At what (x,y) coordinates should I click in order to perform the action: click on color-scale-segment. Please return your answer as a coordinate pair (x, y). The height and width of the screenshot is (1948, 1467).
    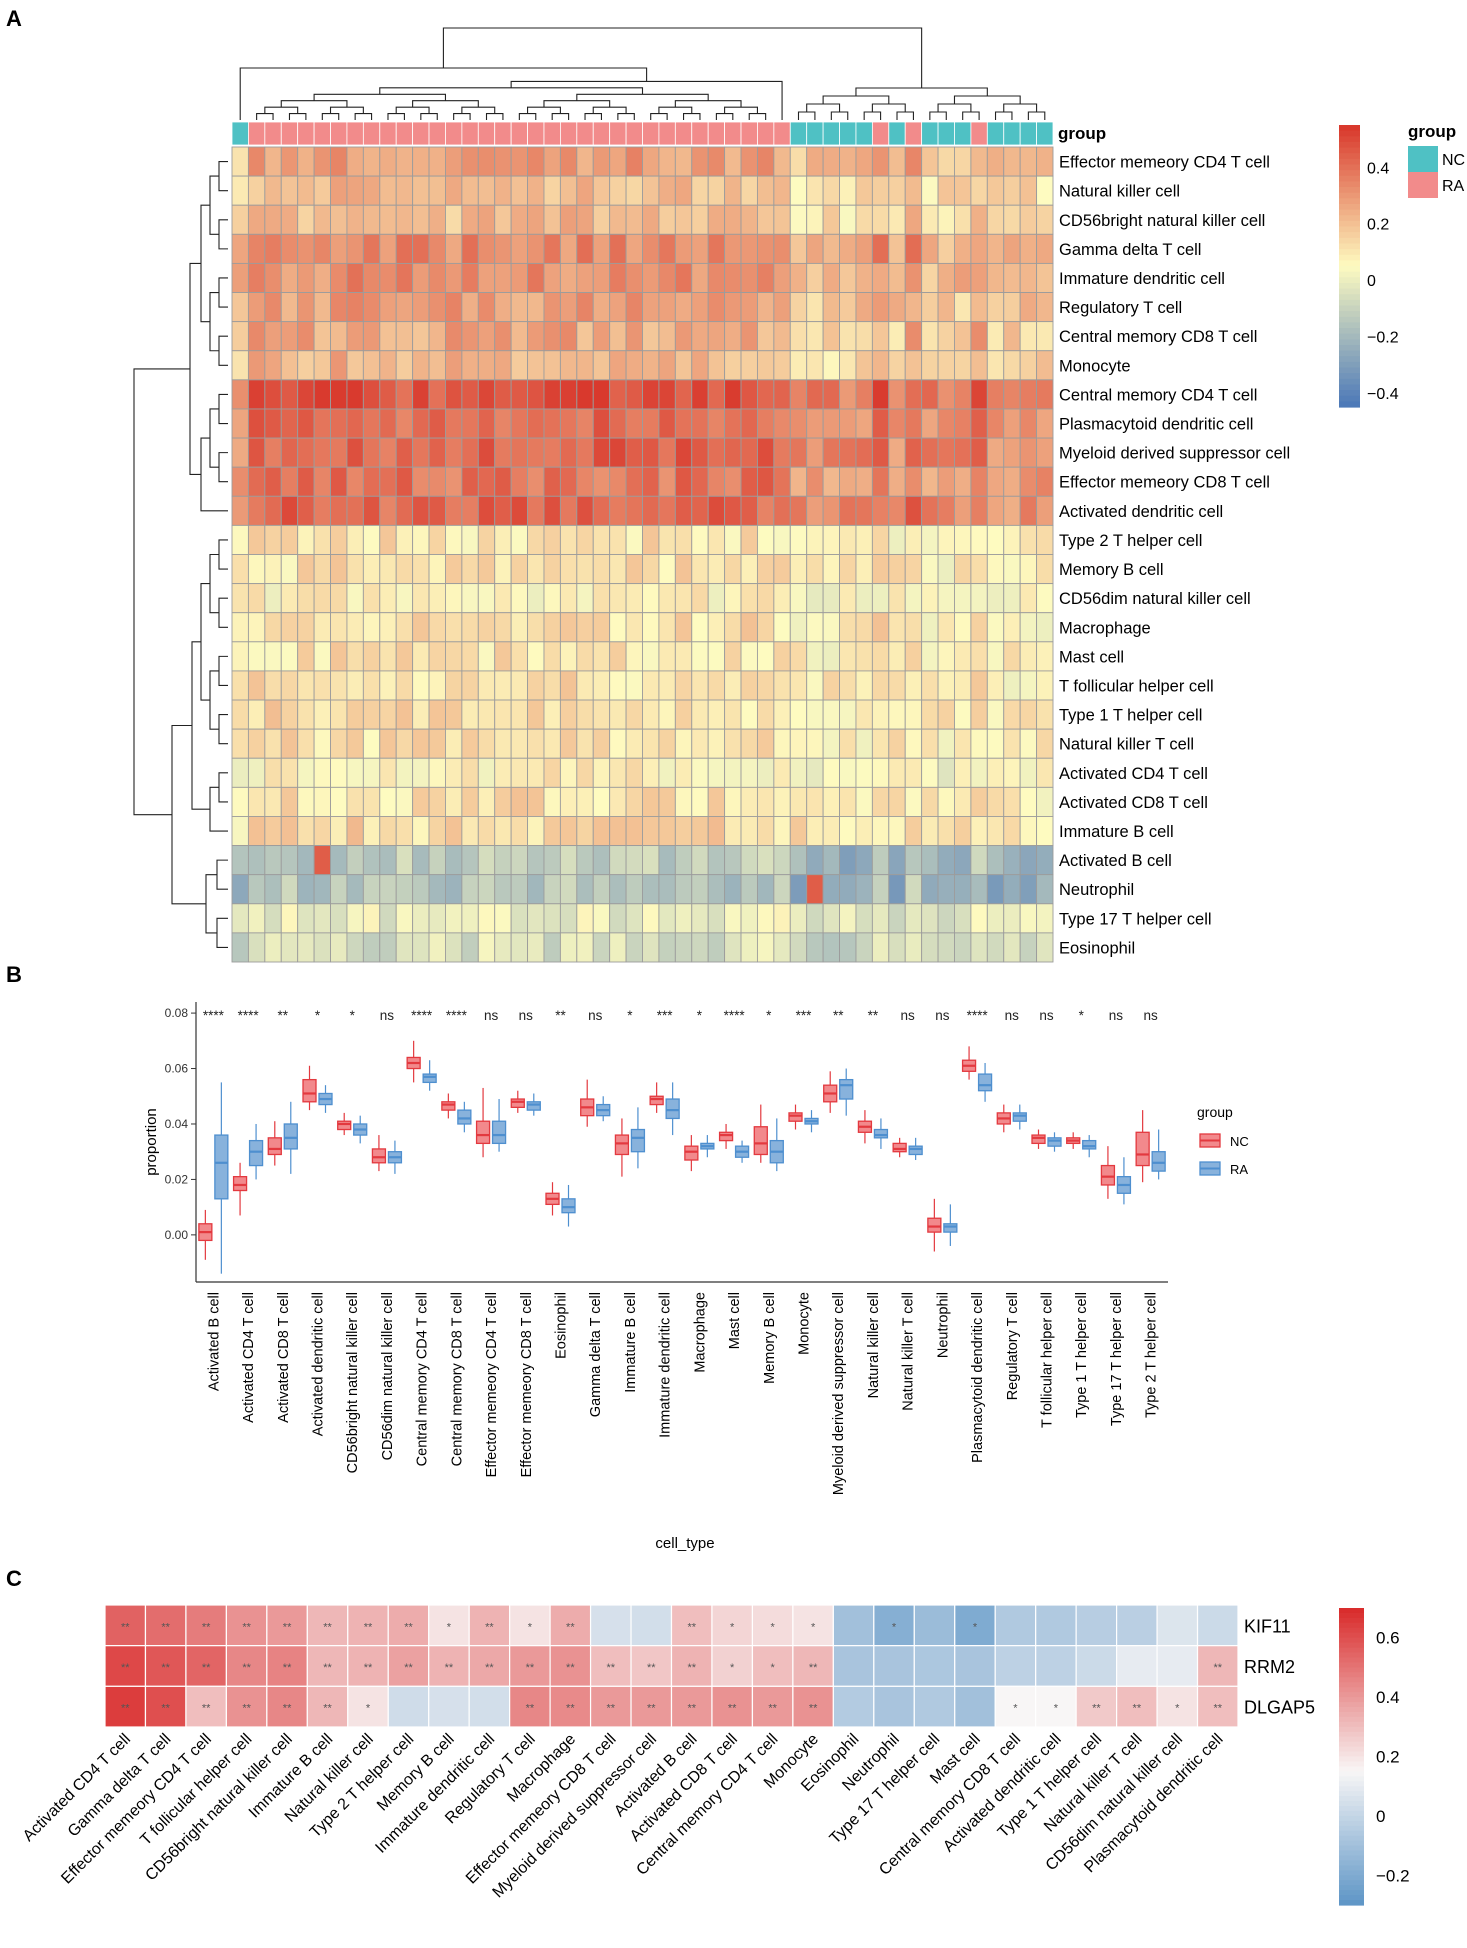
    Looking at the image, I should click on (1349, 212).